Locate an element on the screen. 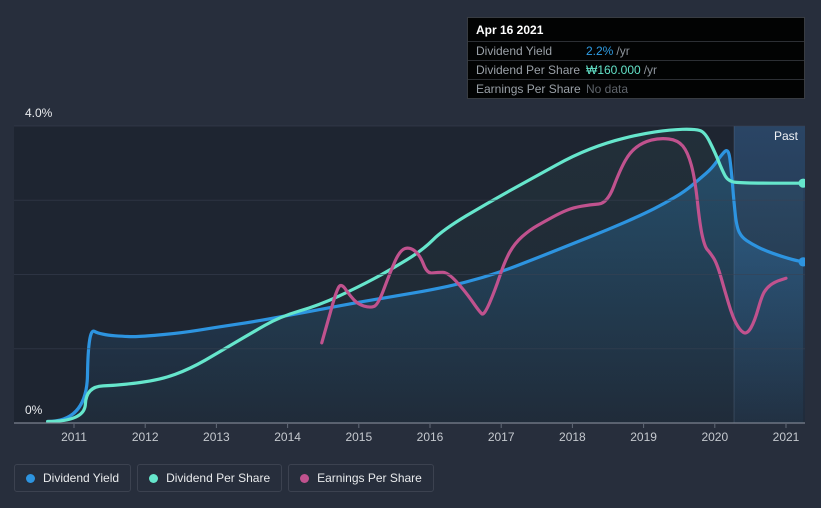 This screenshot has height=508, width=821. tooltip-row-earnings-per-share: Earnings Per Share No data is located at coordinates (636, 88).